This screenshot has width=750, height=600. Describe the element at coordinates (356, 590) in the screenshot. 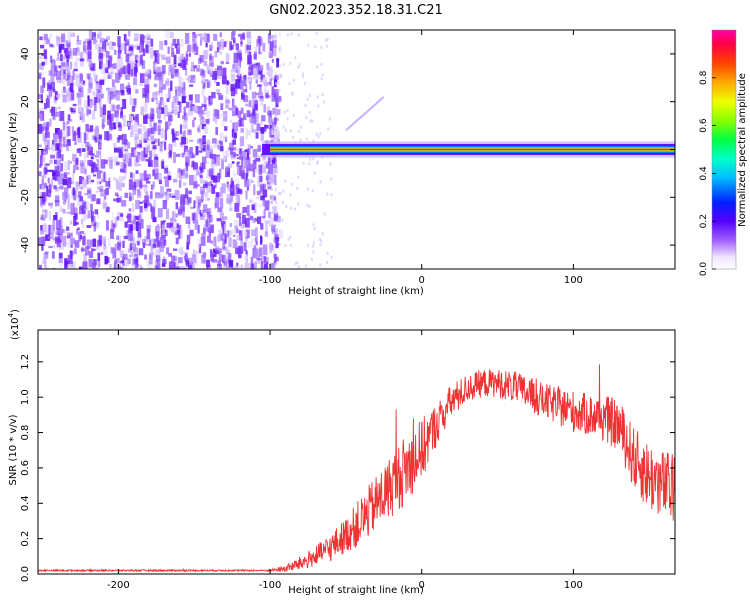

I see `snr-xlabel: Height of straight line (km)` at that location.